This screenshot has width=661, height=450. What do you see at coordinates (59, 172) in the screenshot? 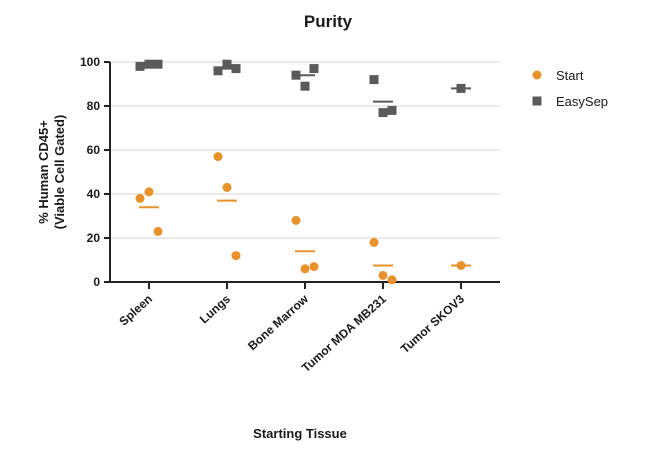
I see `y-axis-sublabel: (Viable Cell Gated)` at bounding box center [59, 172].